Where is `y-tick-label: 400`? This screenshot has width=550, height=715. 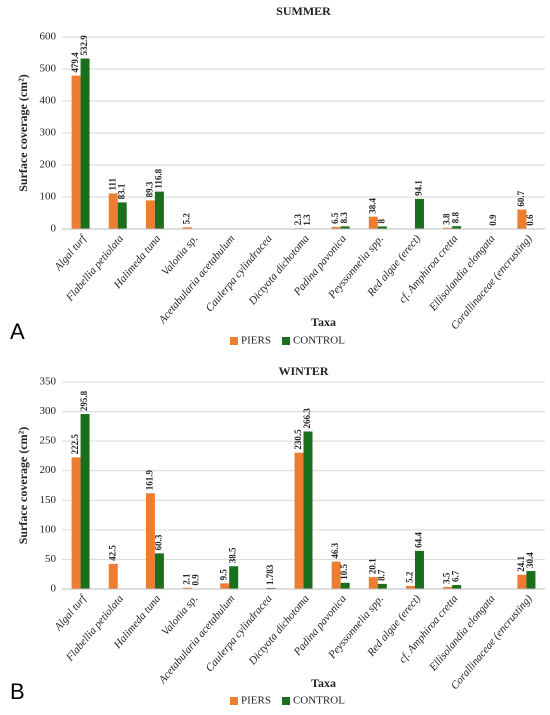 y-tick-label: 400 is located at coordinates (48, 101).